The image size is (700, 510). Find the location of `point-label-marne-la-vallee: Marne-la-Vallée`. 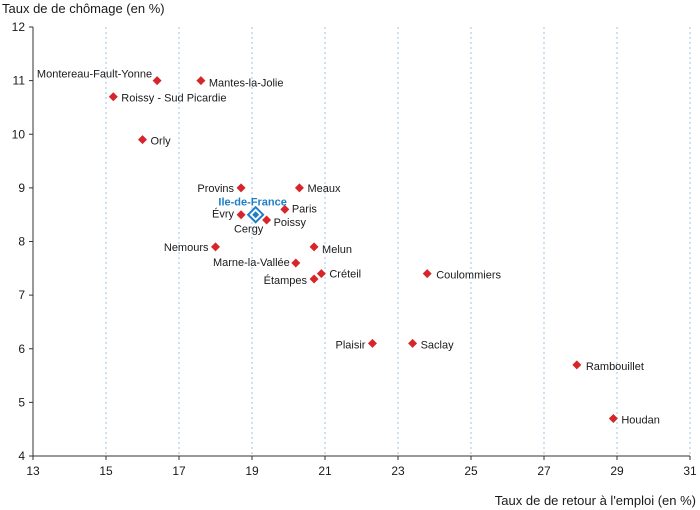

point-label-marne-la-vallee: Marne-la-Vallée is located at coordinates (251, 263).